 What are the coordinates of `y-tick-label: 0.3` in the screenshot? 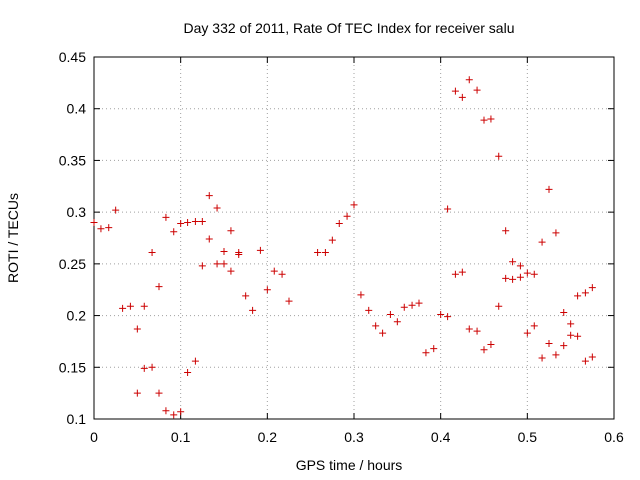 It's located at (77, 212).